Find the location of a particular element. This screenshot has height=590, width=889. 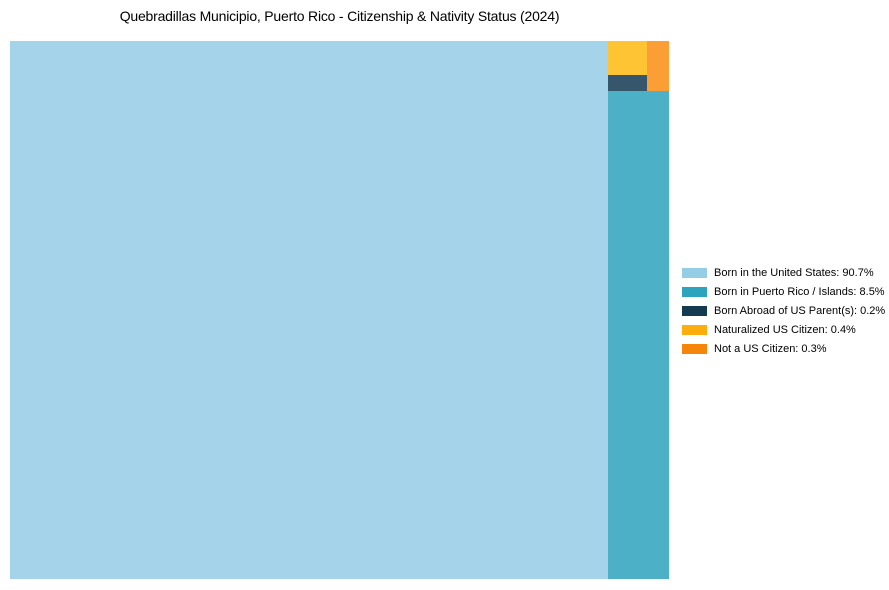

legend-label-born-abroad-of-us-parents: Born Abroad of US Parent(s): 0.2% is located at coordinates (800, 310).